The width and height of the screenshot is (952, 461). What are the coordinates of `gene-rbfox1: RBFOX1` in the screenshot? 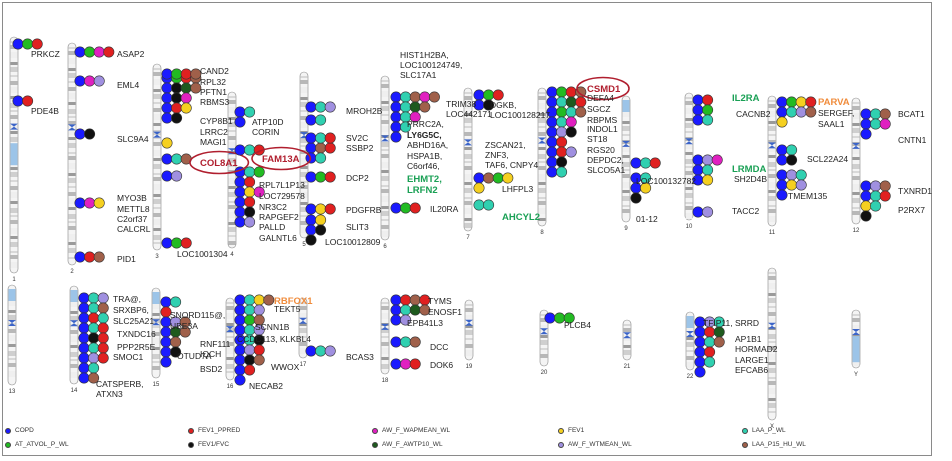 It's located at (293, 301).